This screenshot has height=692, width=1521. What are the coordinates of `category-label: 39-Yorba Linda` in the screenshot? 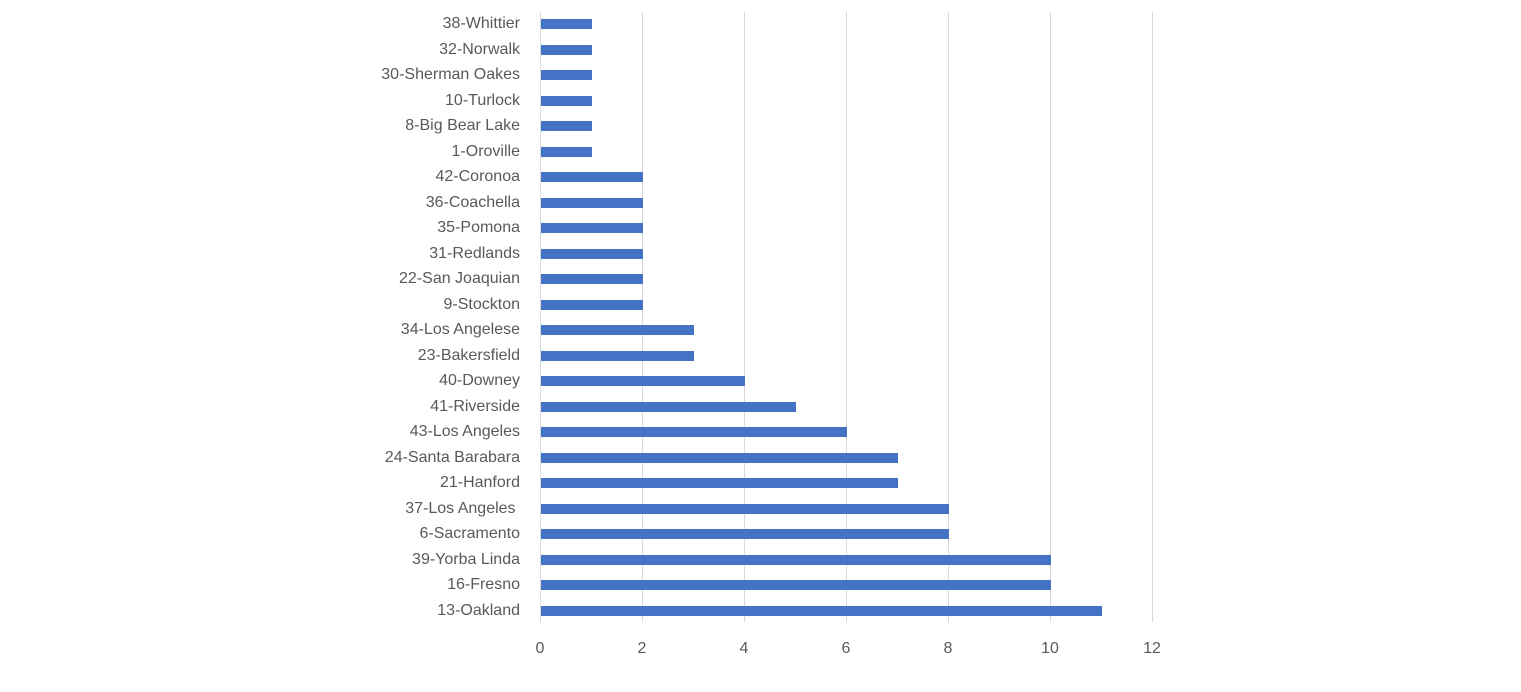 It's located at (466, 559).